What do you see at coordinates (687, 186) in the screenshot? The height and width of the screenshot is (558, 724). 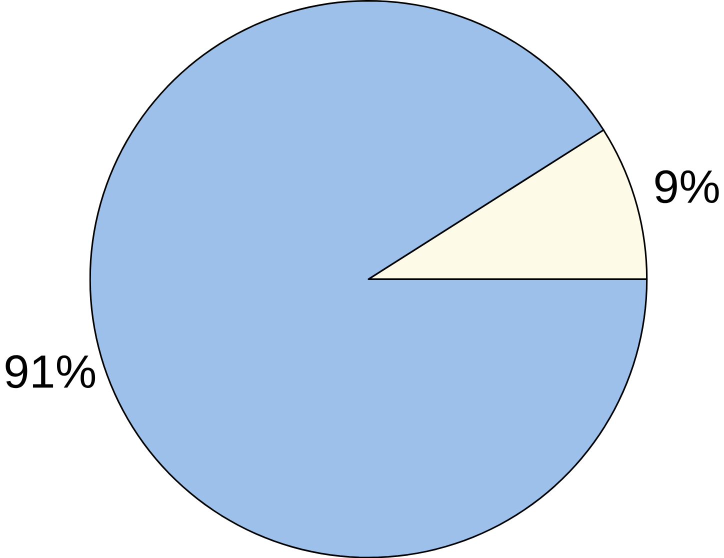 I see `data-label: 9%` at bounding box center [687, 186].